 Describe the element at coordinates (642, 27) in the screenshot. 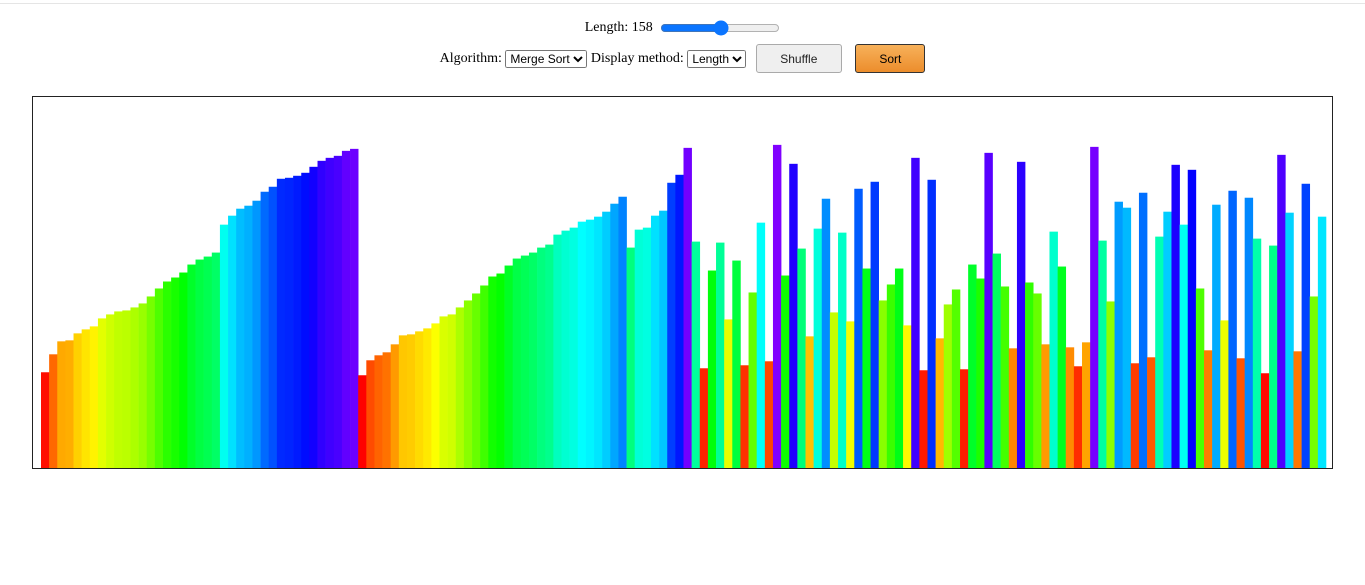

I see `length-value: 158` at that location.